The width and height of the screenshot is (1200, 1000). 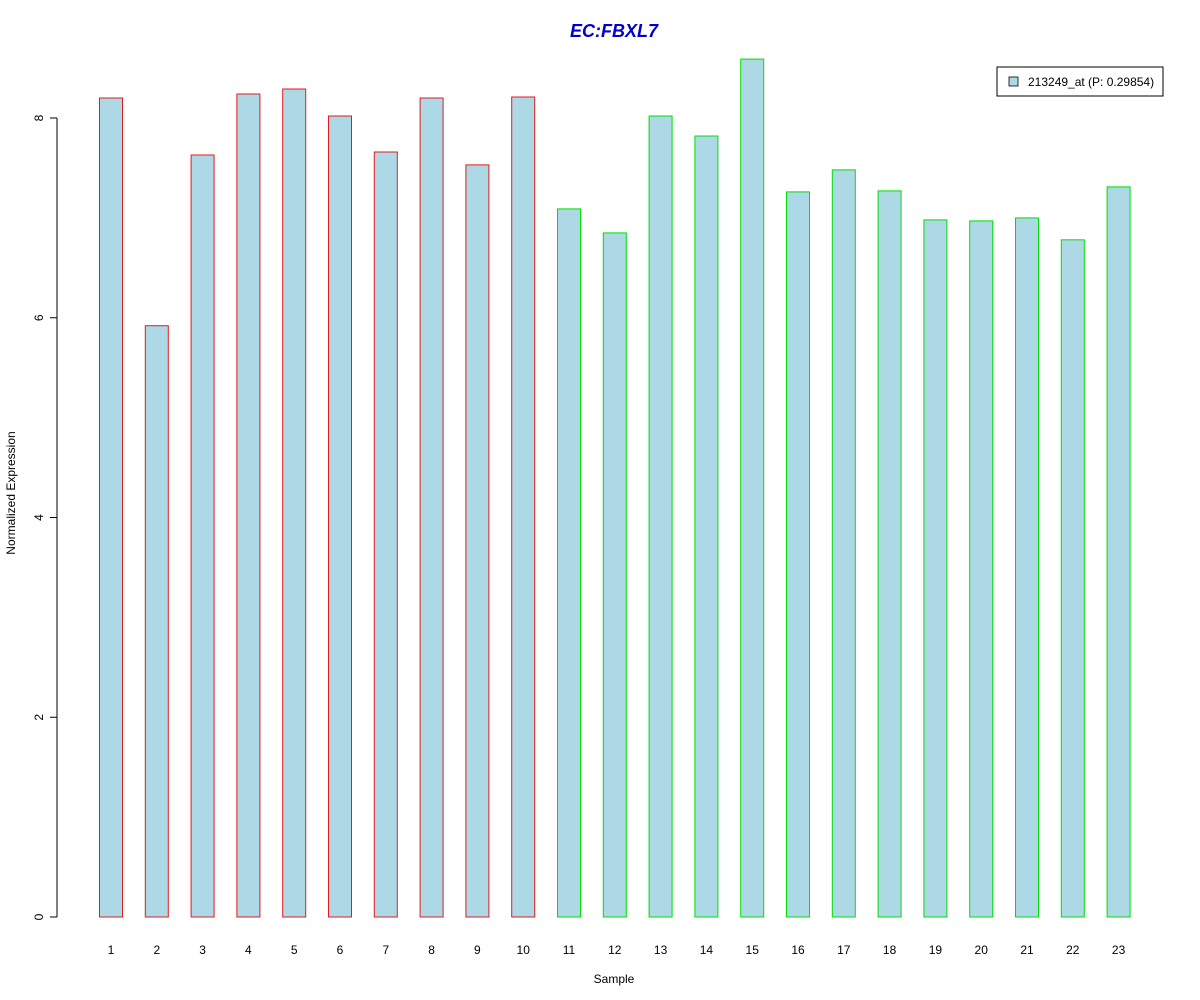 What do you see at coordinates (385, 950) in the screenshot?
I see `x-tick-label: 7` at bounding box center [385, 950].